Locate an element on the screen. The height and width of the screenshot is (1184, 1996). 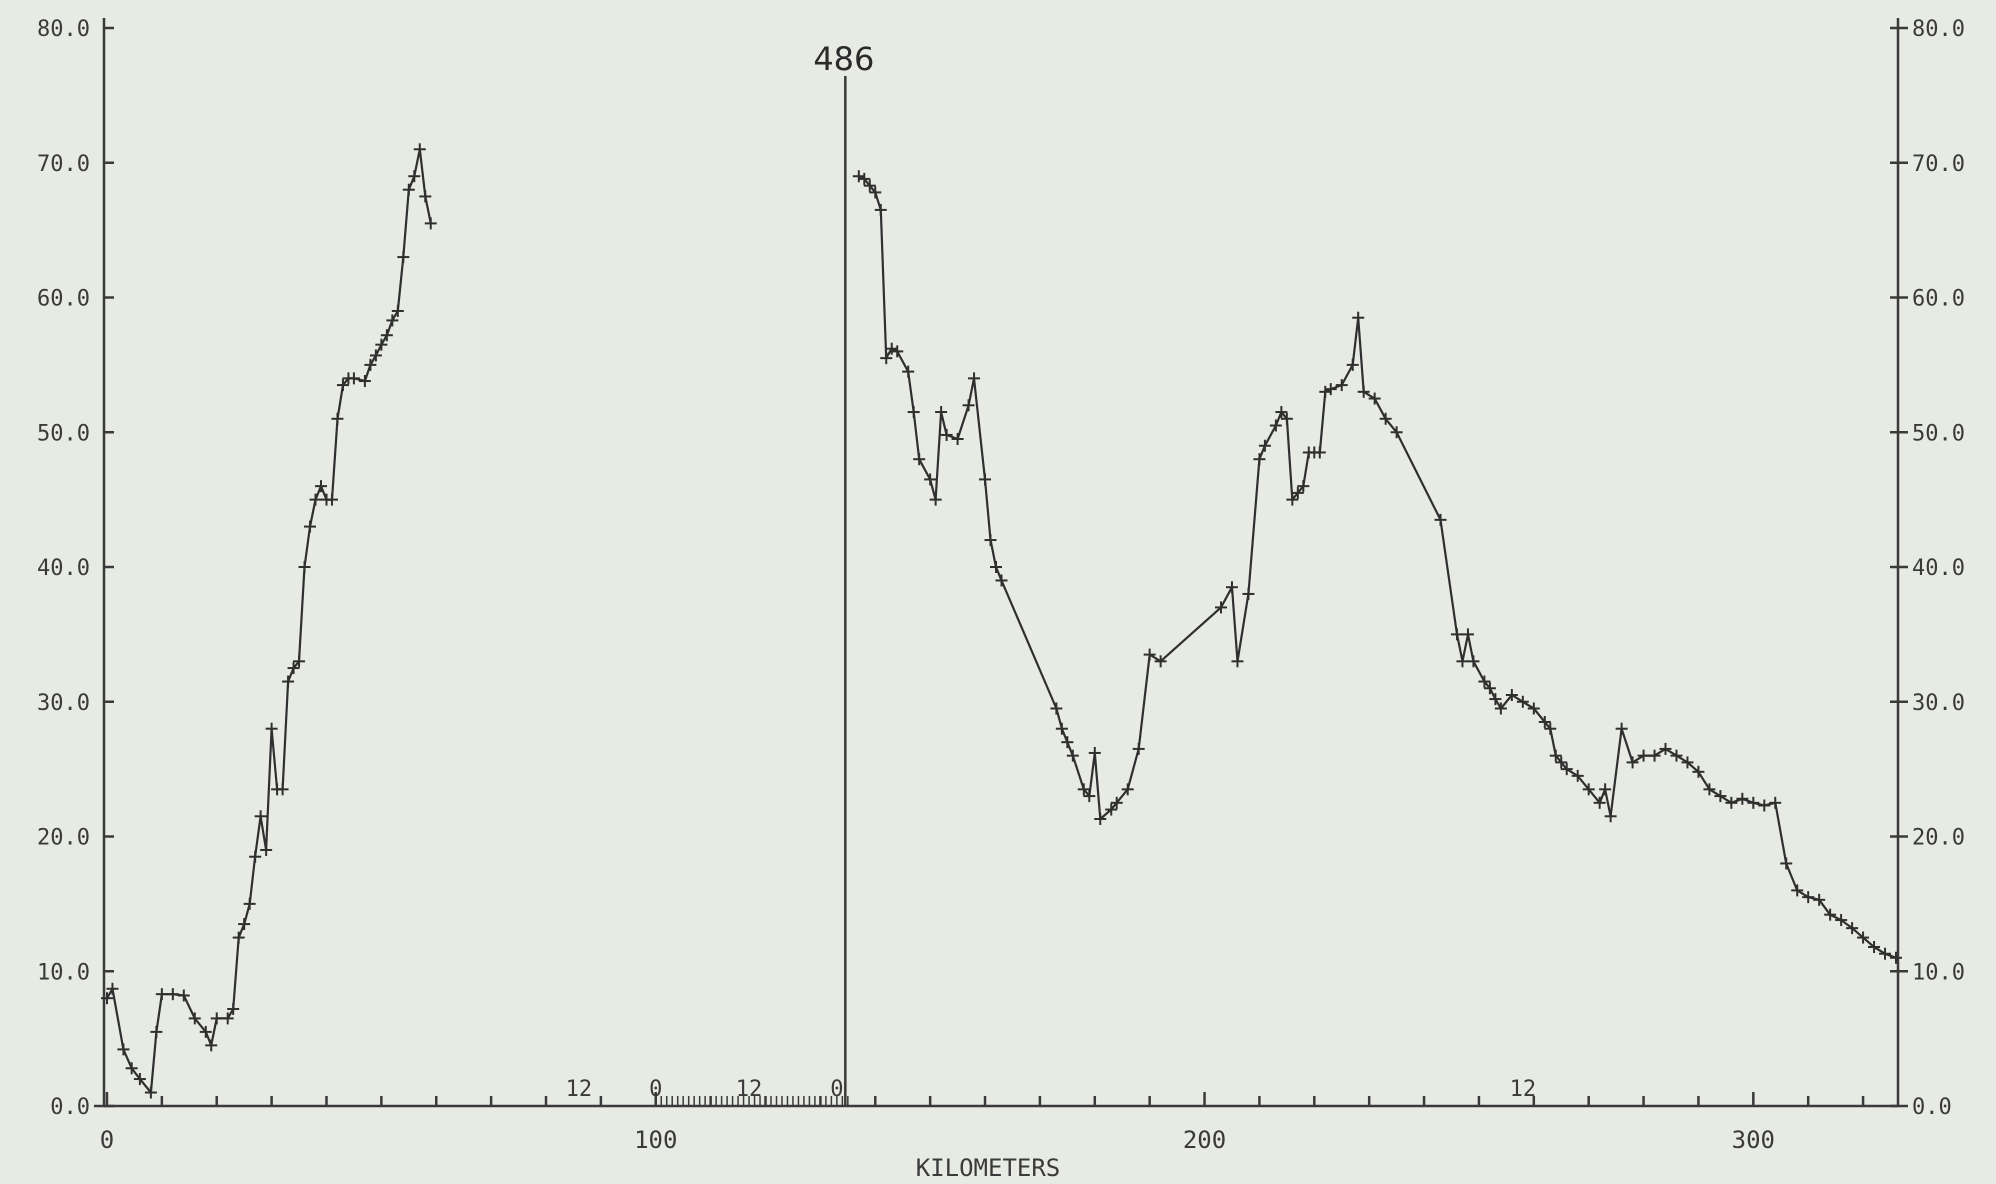
x-tick-label-1: 100 is located at coordinates (655, 1140).